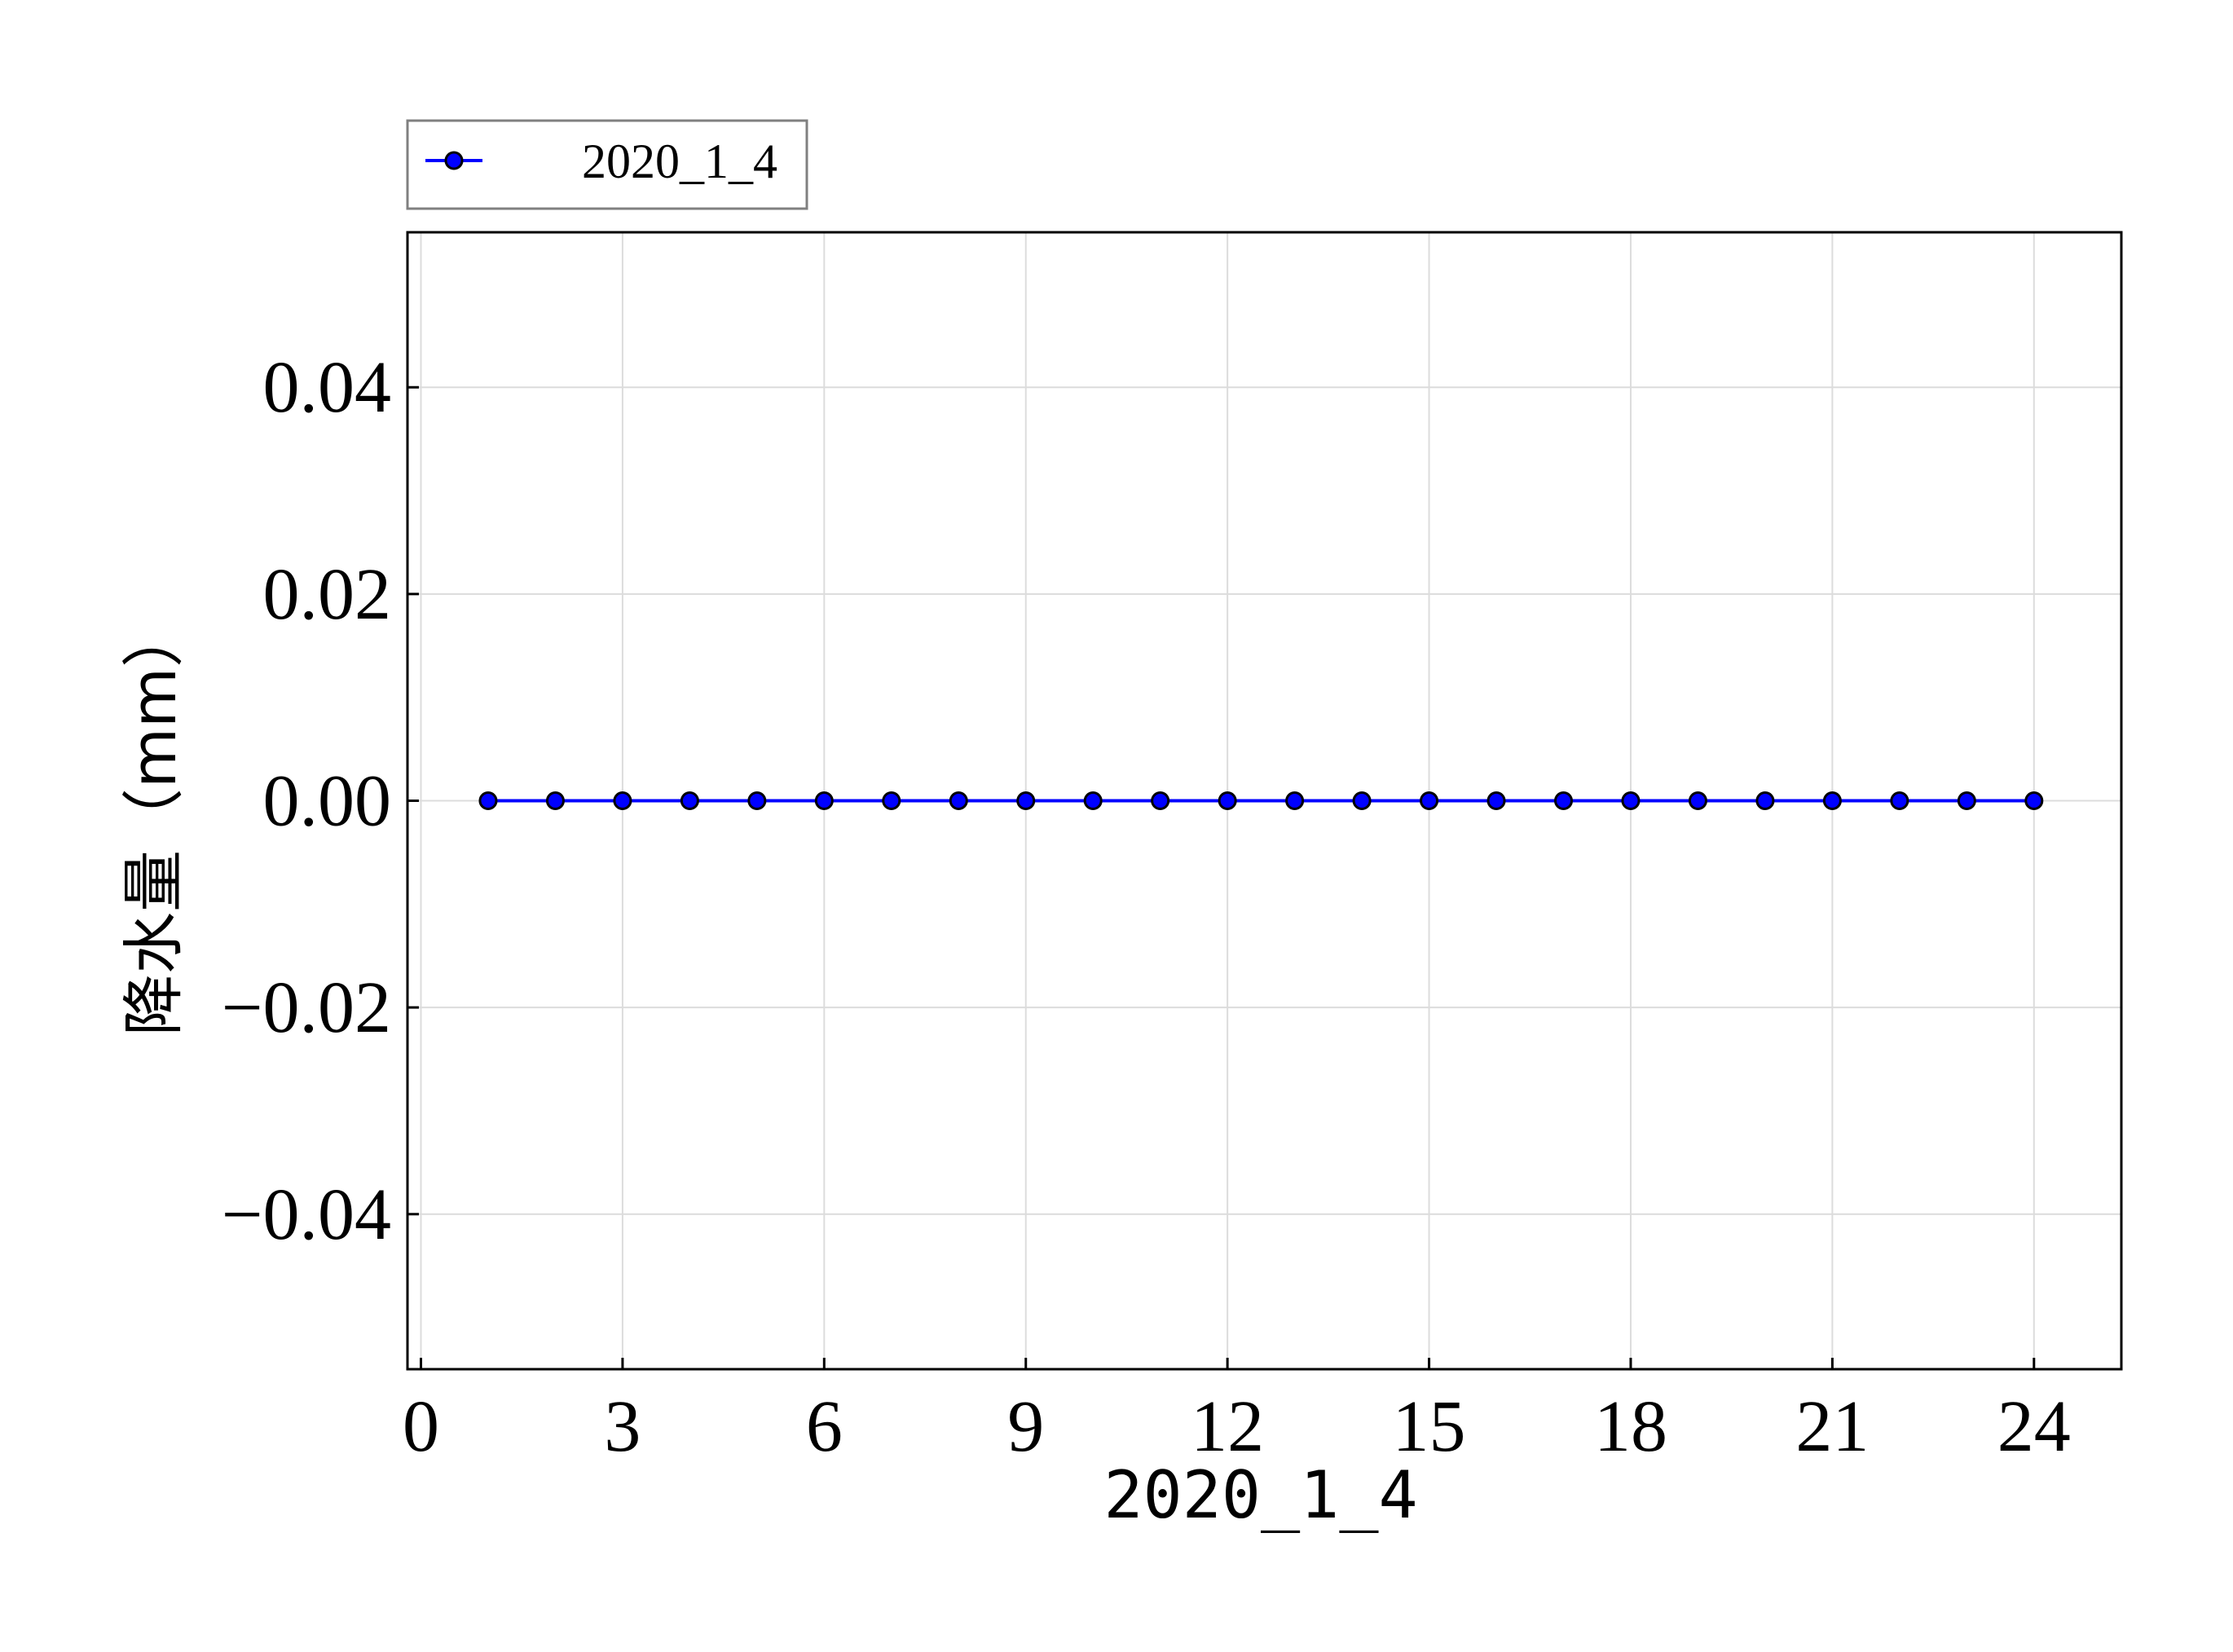 This screenshot has width=2233, height=1652. I want to click on x-axis-label: 2020_1_4, so click(1260, 1495).